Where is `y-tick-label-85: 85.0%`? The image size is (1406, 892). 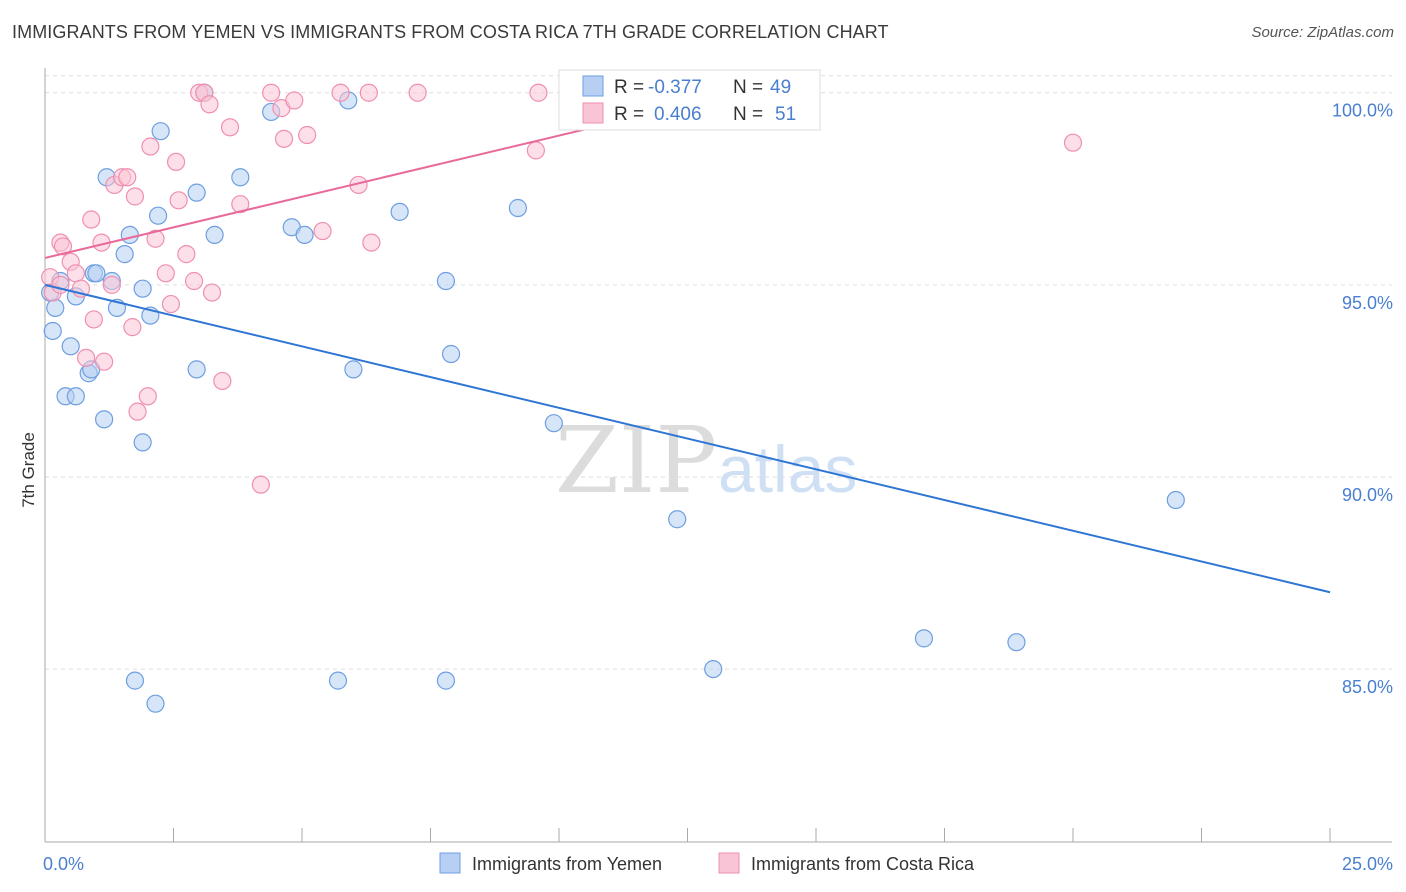
y-tick-label-85: 85.0% is located at coordinates (1367, 687).